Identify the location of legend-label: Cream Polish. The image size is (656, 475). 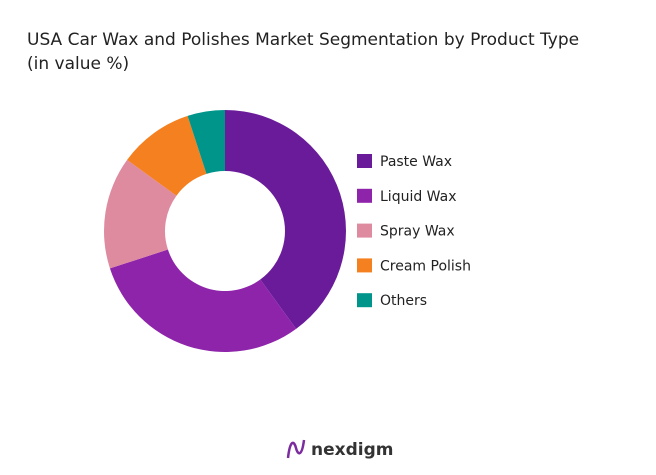
(425, 266).